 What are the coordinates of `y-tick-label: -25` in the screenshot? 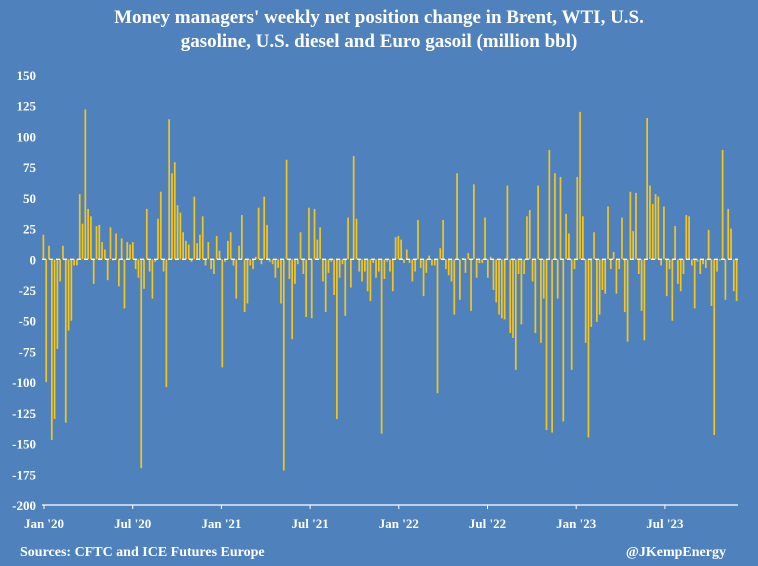 It's located at (28, 290).